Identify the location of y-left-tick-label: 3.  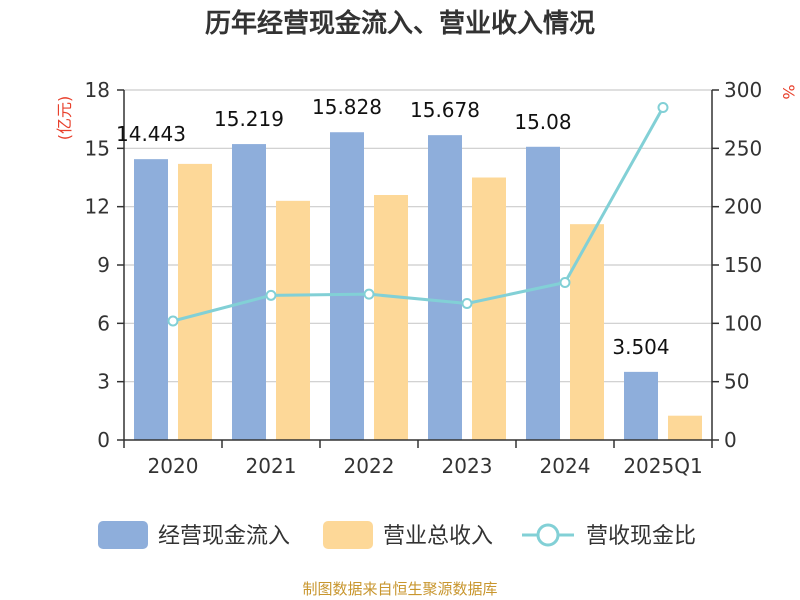
(103, 382).